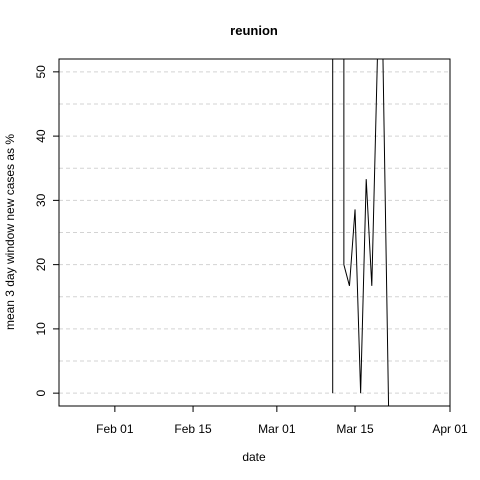 The width and height of the screenshot is (480, 480). What do you see at coordinates (277, 429) in the screenshot?
I see `x-tick-label: Mar 01` at bounding box center [277, 429].